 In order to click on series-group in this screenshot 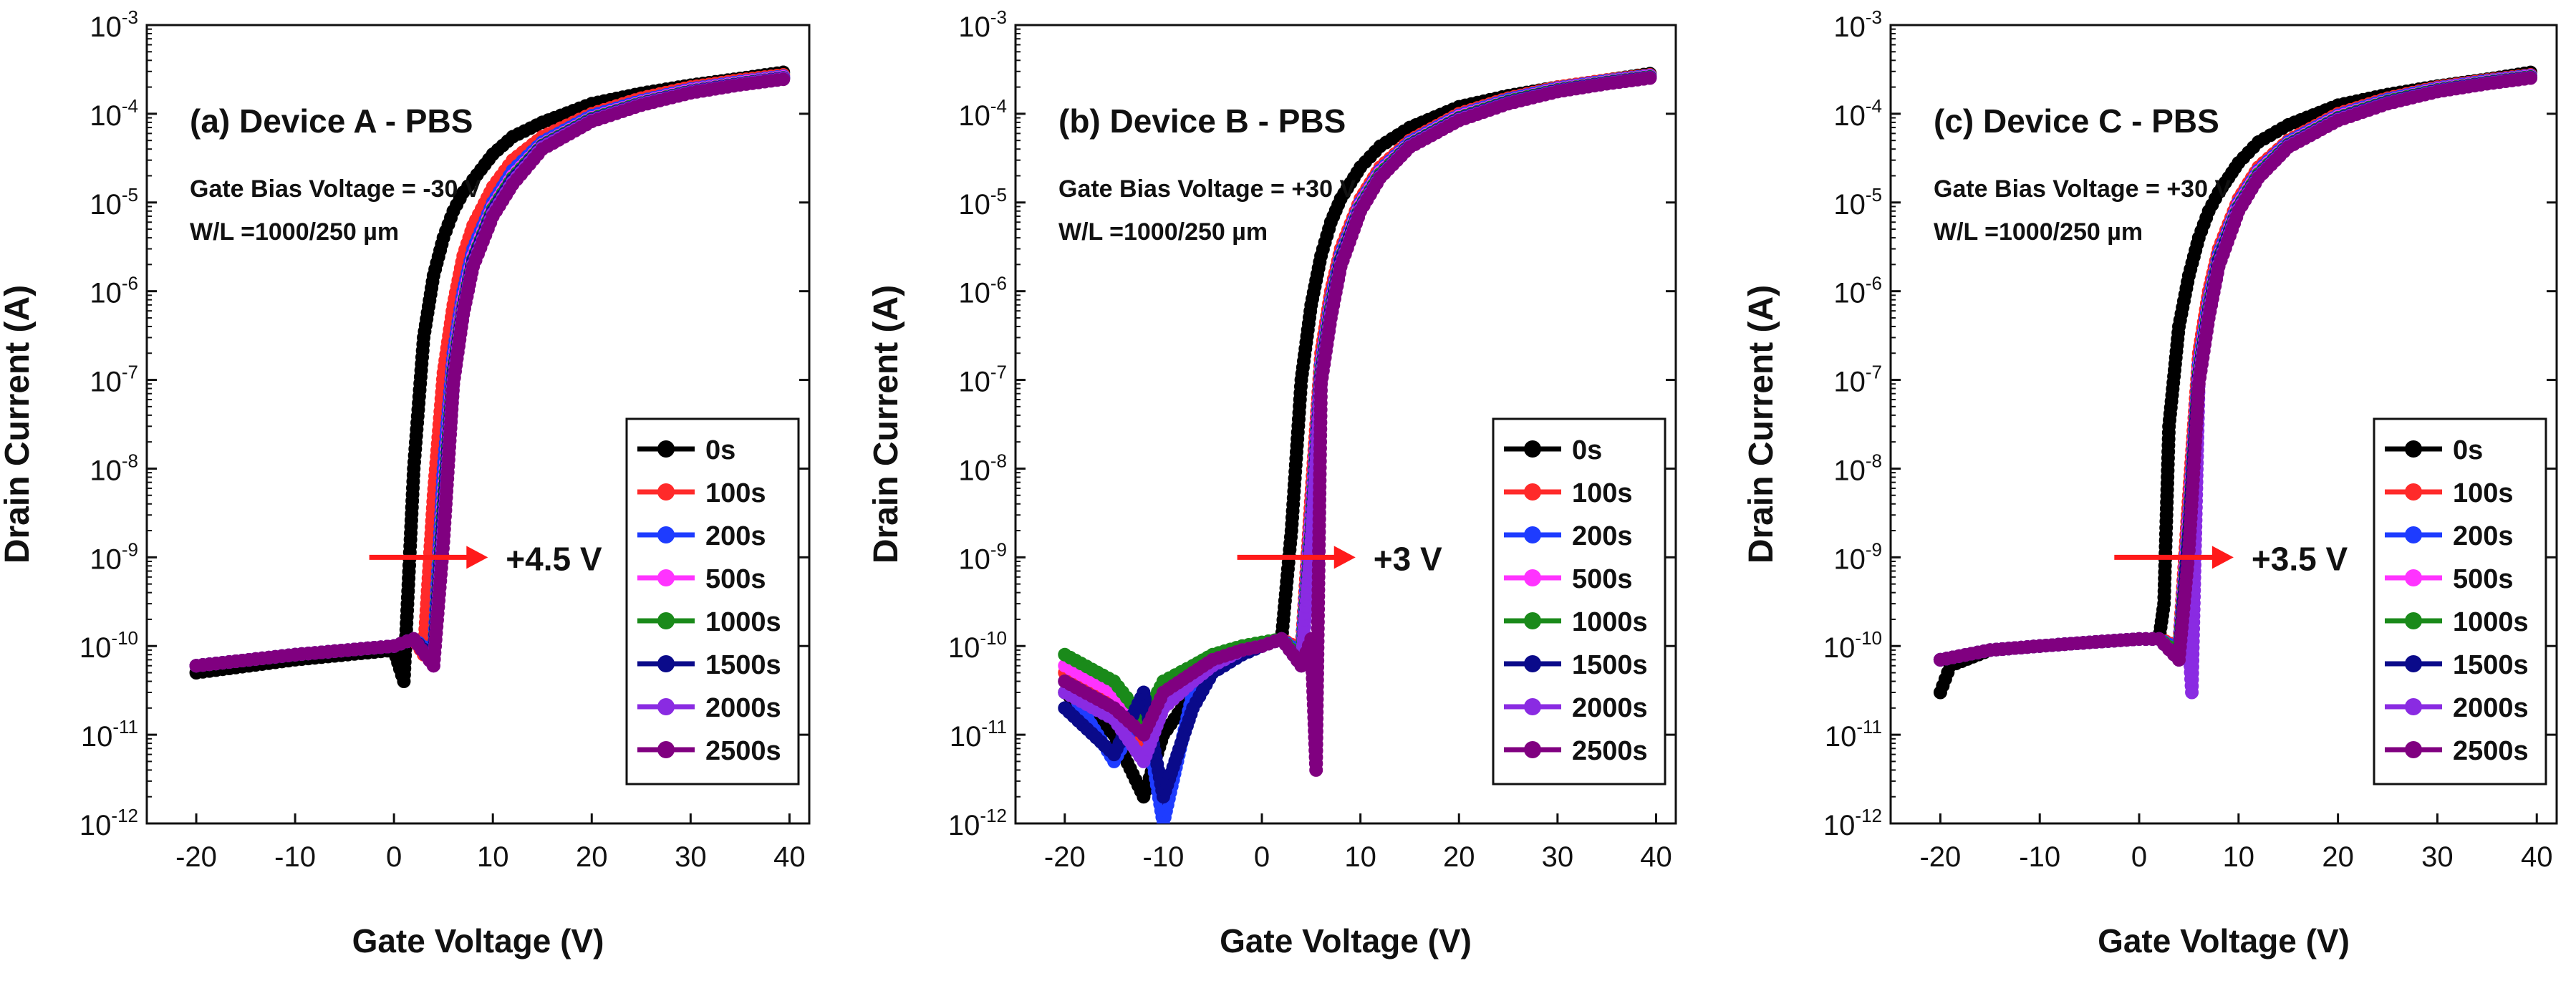, I will do `click(490, 377)`.